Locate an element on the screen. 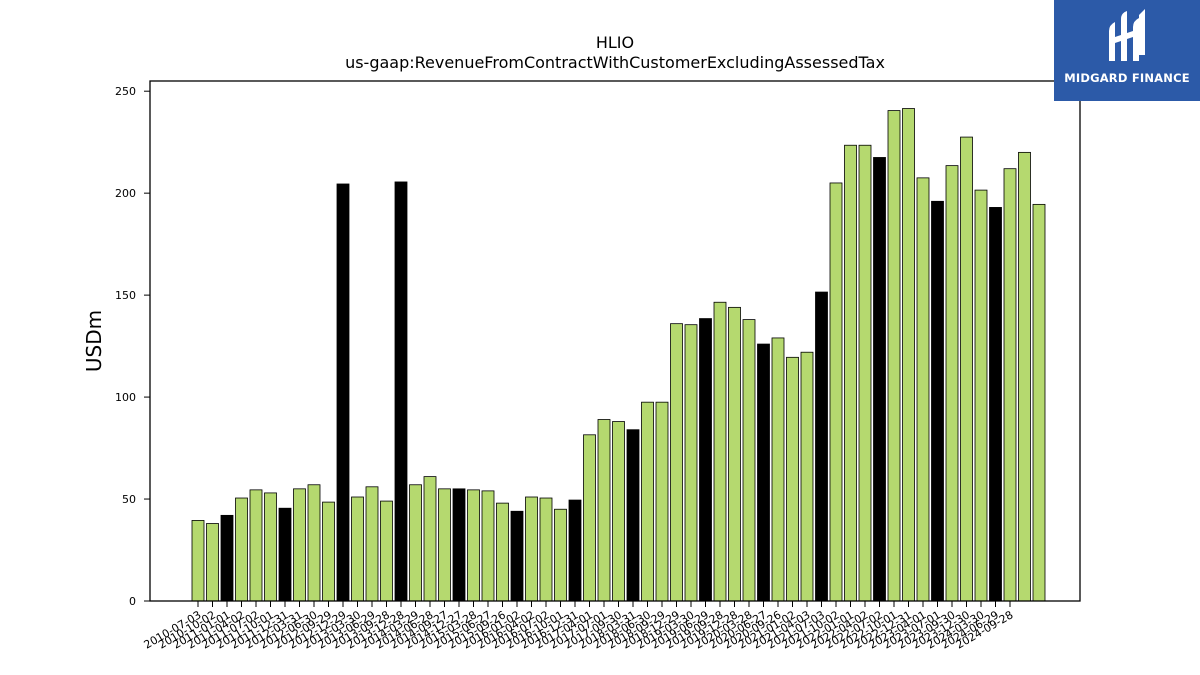  y-tick-label: 200 is located at coordinates (125, 193).